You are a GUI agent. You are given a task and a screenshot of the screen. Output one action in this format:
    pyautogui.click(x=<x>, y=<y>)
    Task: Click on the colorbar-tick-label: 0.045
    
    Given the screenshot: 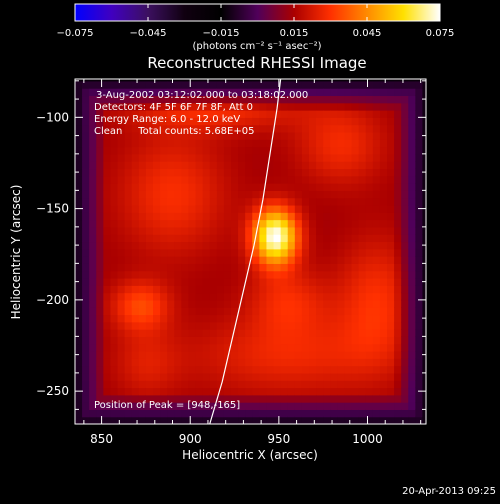 What is the action you would take?
    pyautogui.click(x=367, y=33)
    